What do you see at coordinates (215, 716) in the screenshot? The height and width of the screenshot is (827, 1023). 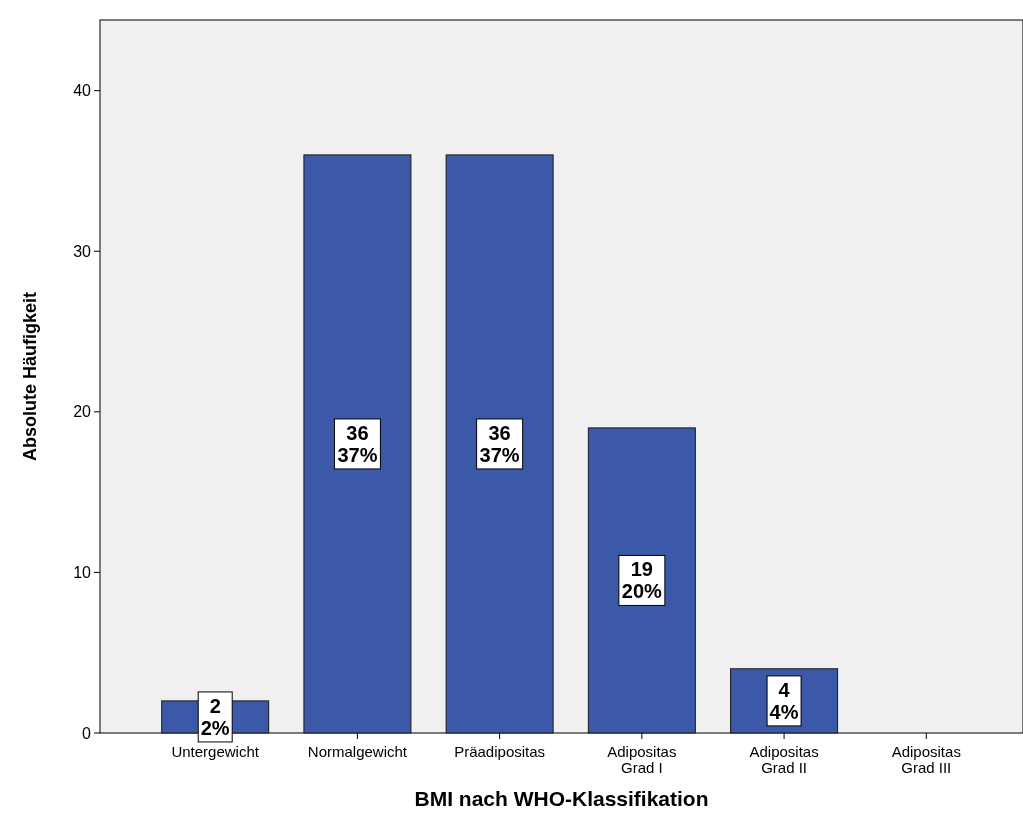 I see `data-label: 2 2%` at bounding box center [215, 716].